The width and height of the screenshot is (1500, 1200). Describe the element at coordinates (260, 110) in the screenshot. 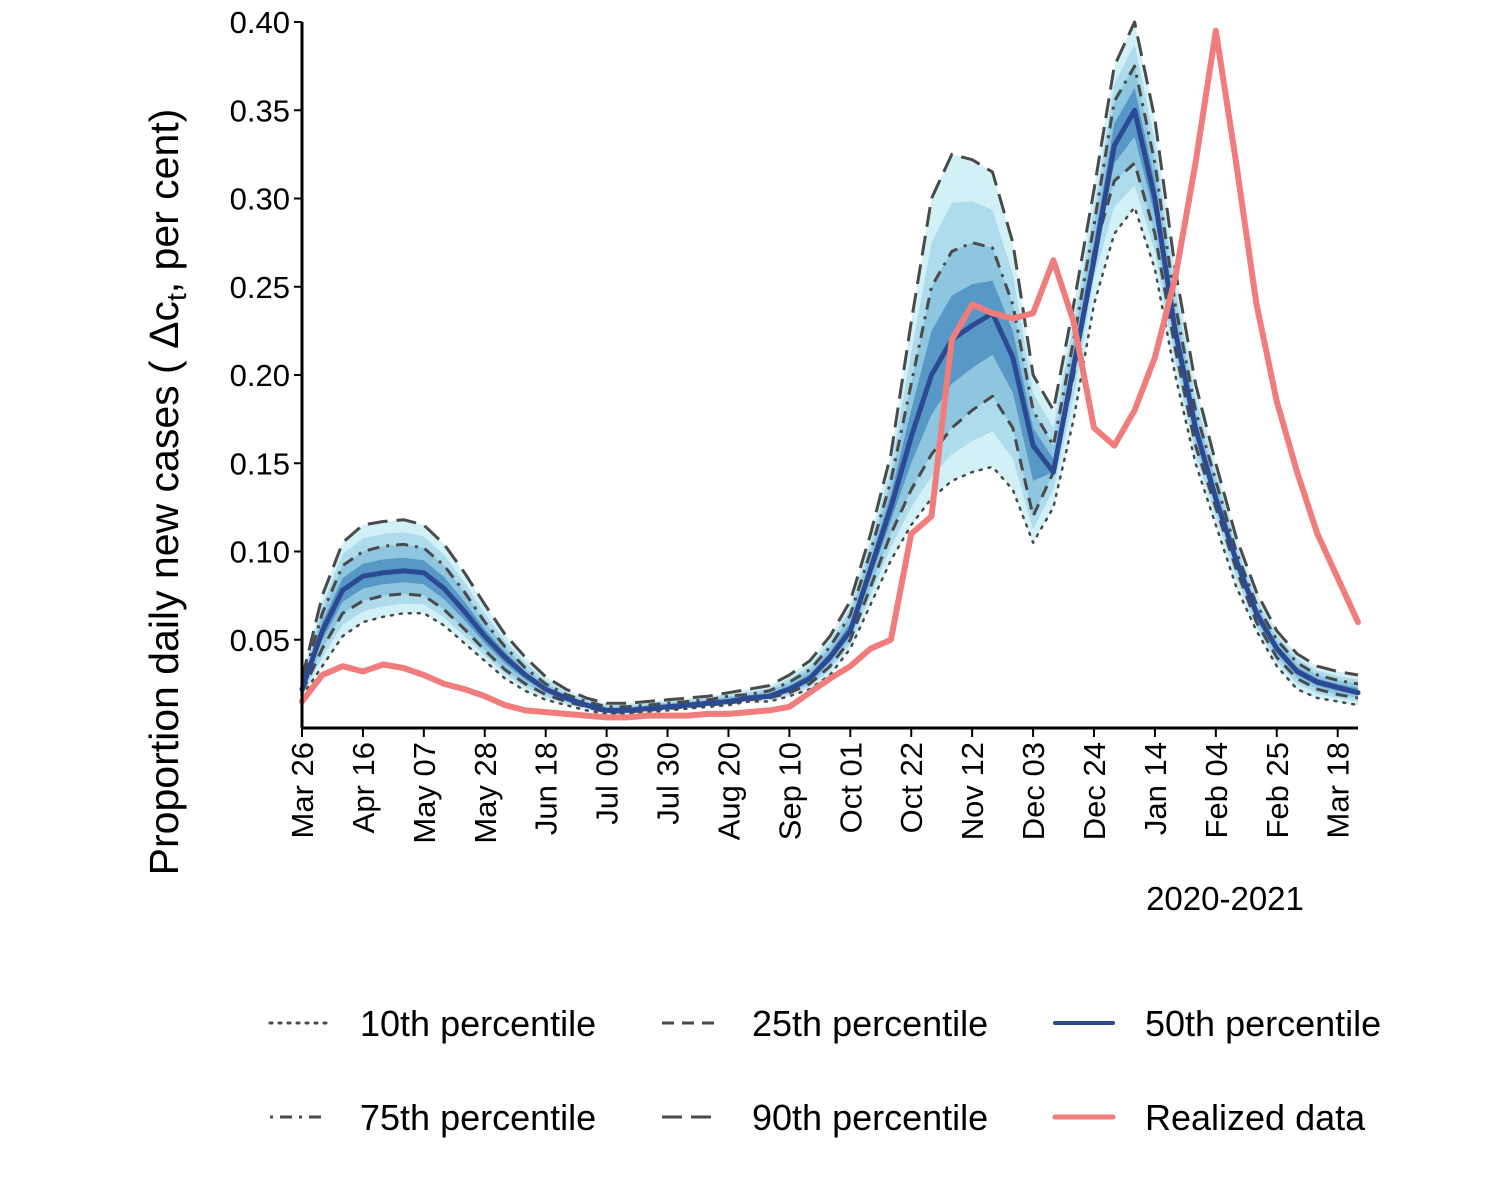

I see `y-tick-label: 0.35` at that location.